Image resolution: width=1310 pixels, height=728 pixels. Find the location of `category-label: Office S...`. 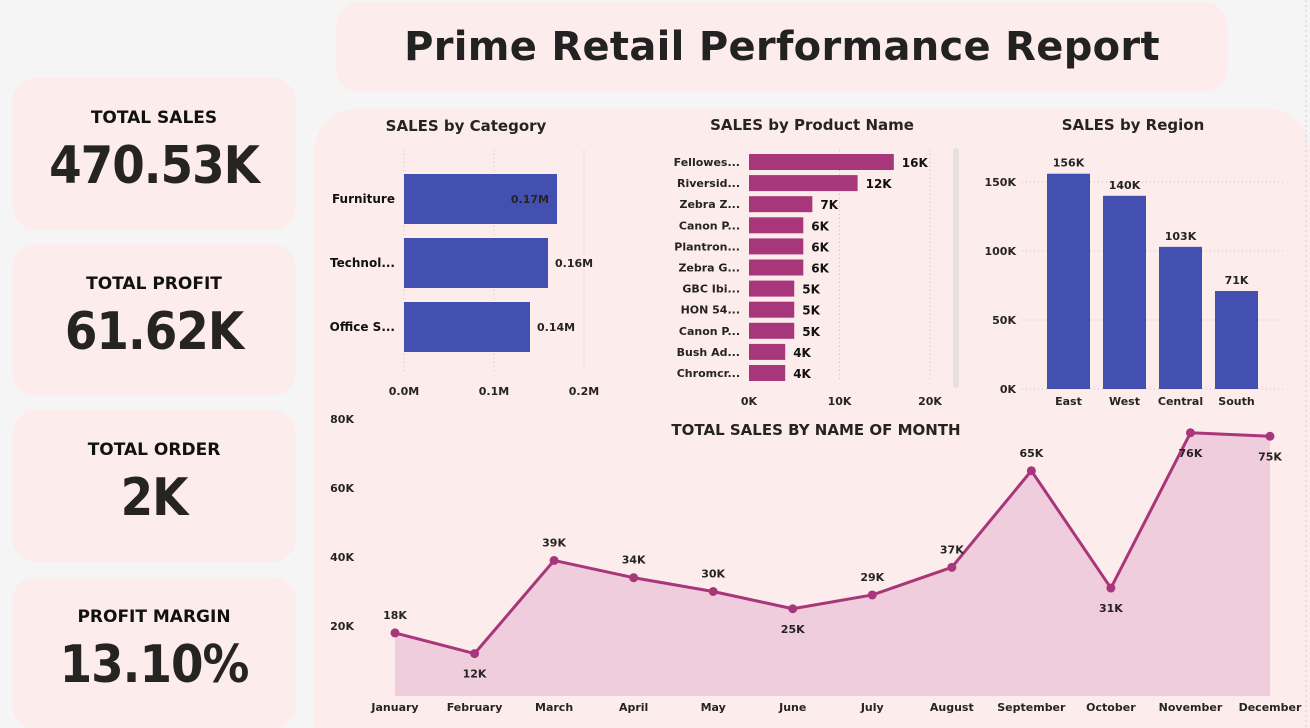

category-label: Office S... is located at coordinates (362, 327).